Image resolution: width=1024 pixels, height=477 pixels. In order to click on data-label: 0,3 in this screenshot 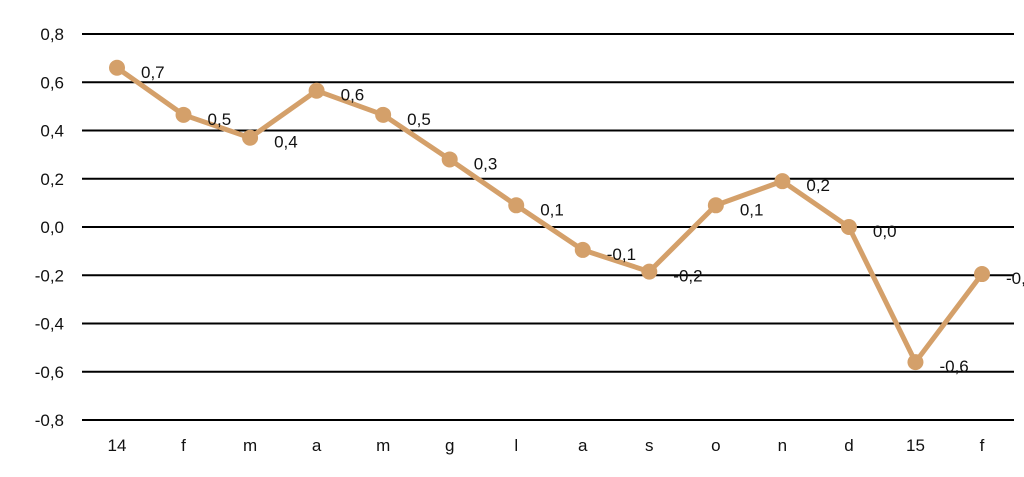, I will do `click(486, 163)`.